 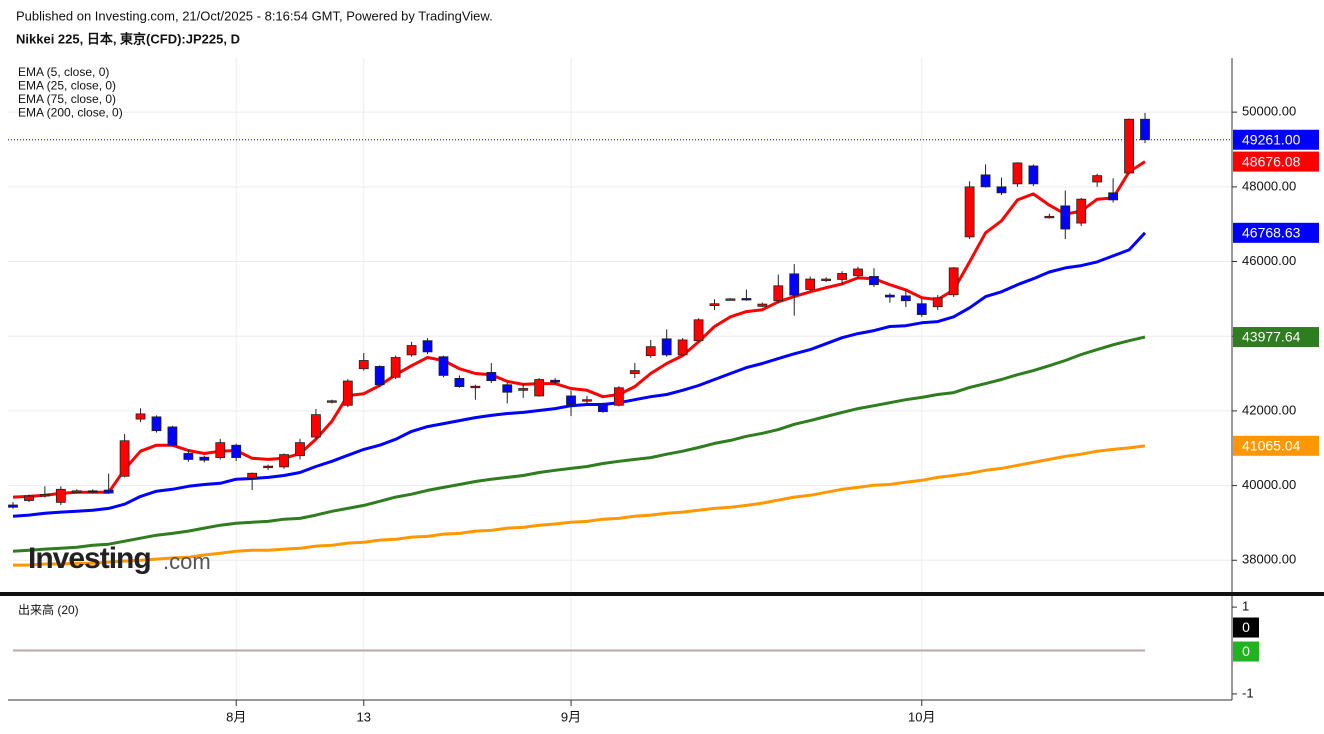 I want to click on ema-price-tag: 48676.08, so click(x=1271, y=161).